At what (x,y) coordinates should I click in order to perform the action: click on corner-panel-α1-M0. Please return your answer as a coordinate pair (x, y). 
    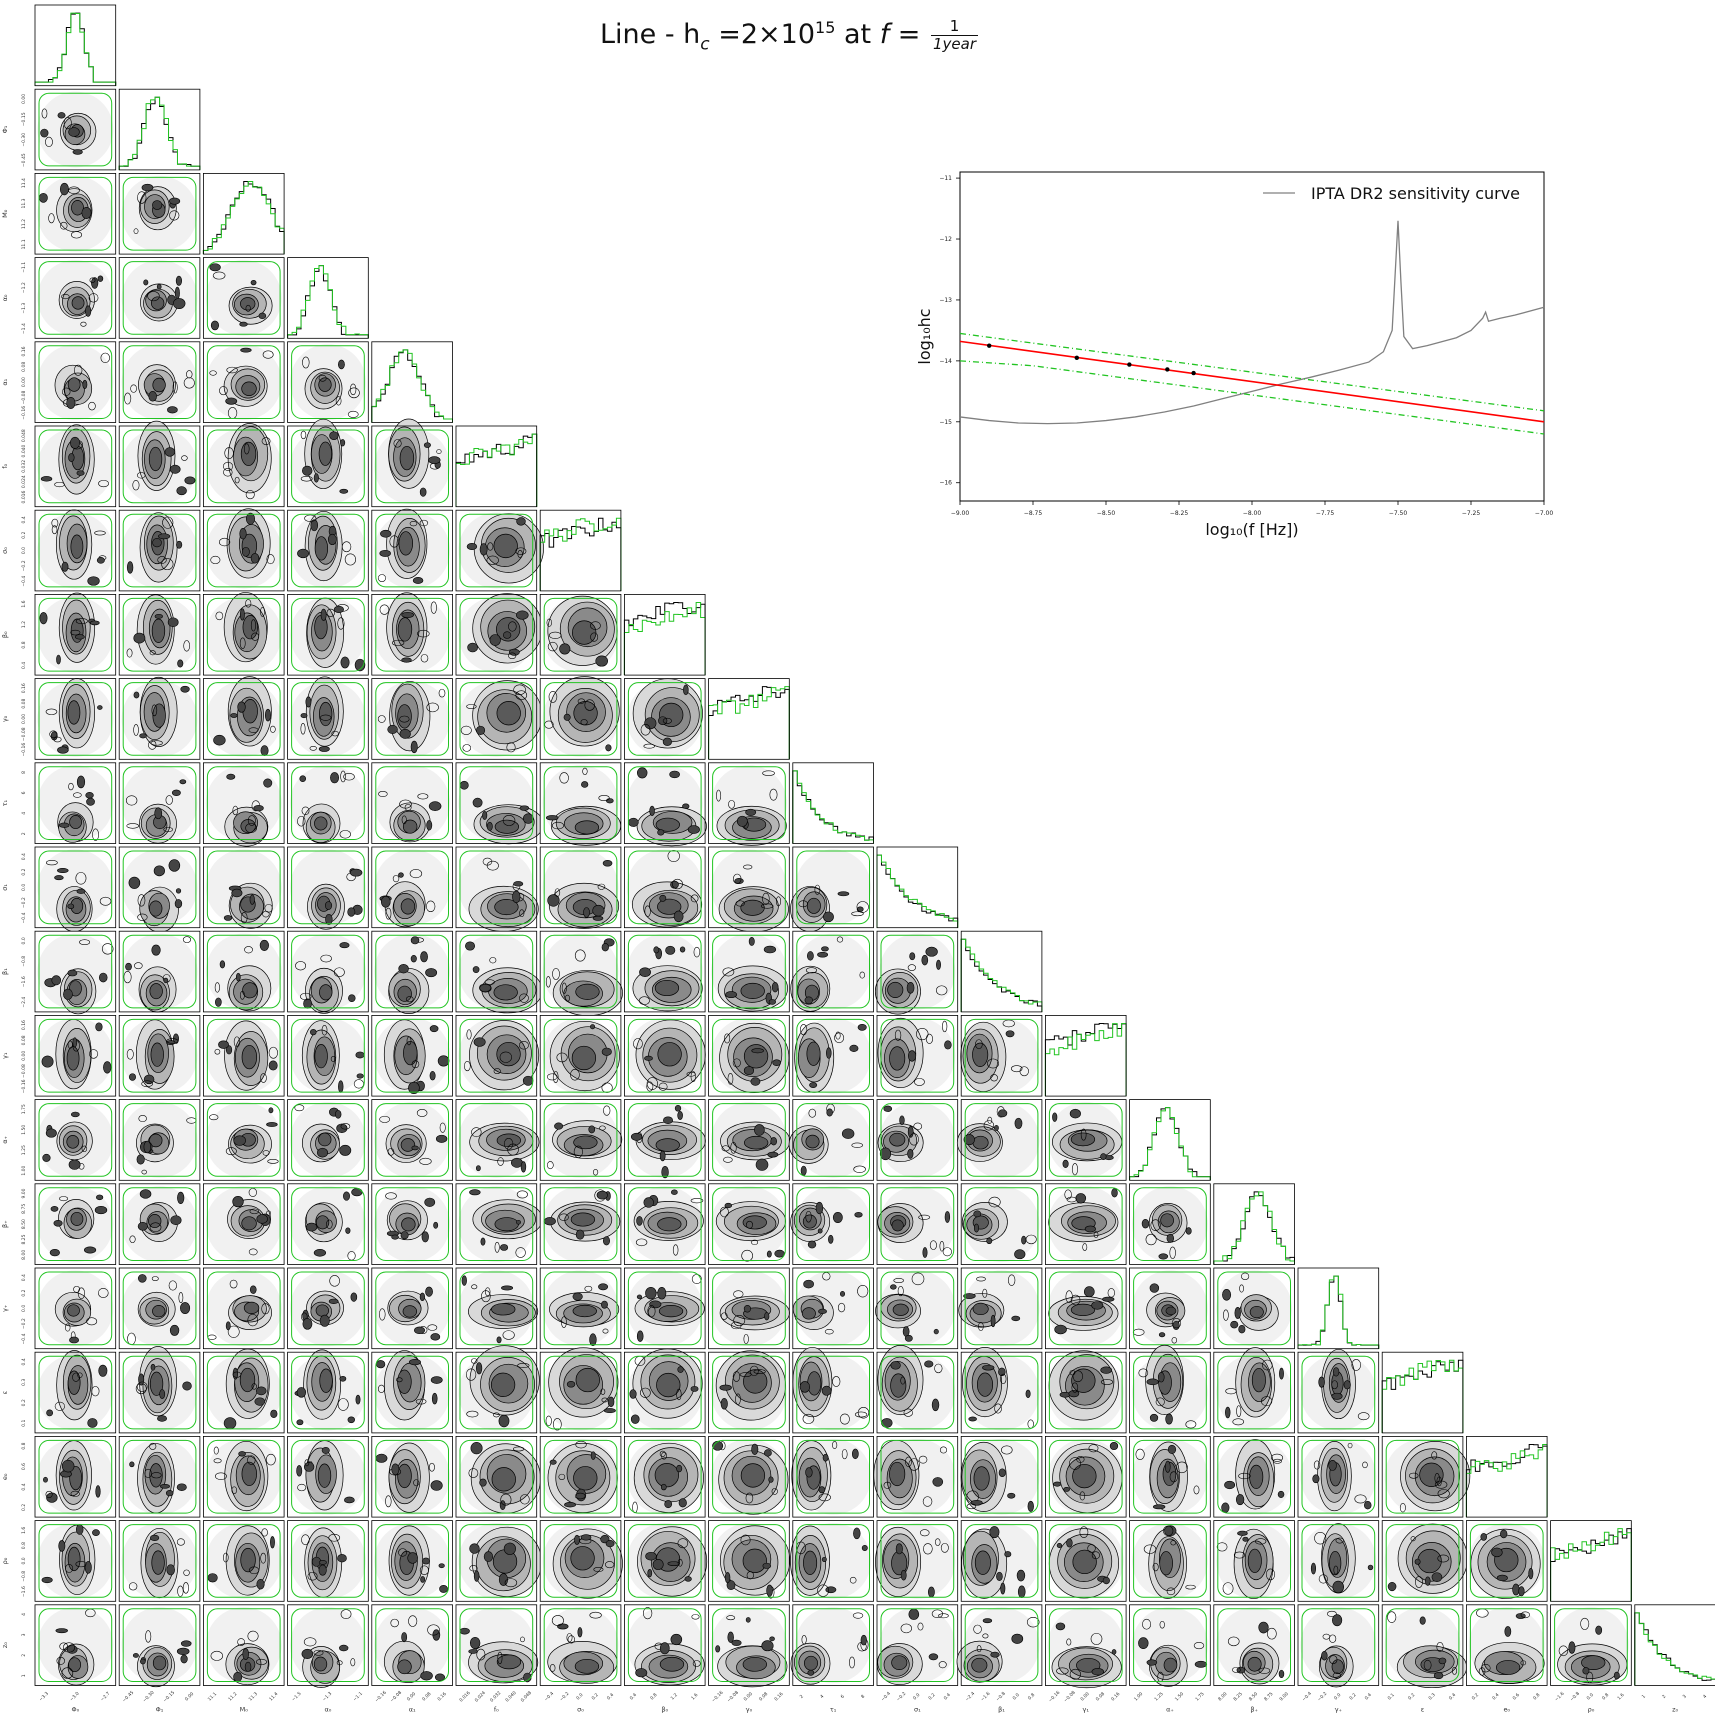
    Looking at the image, I should click on (243, 382).